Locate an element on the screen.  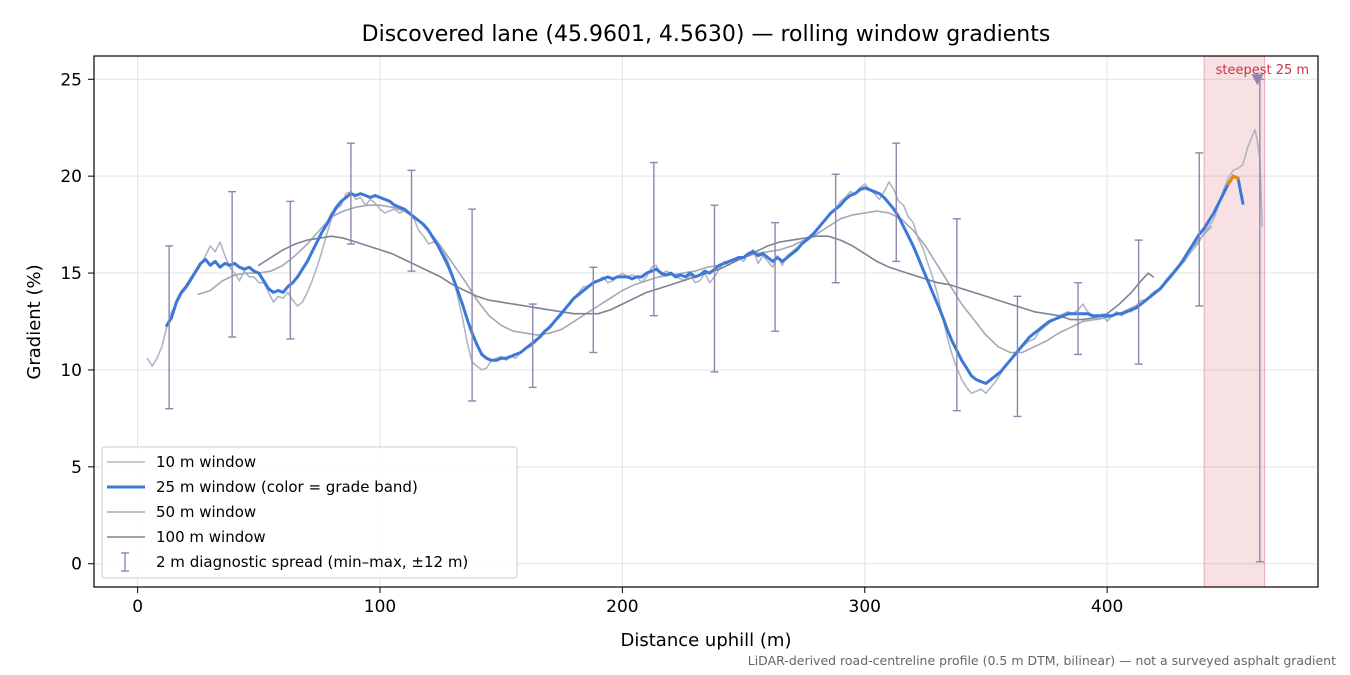
x-tick-label: 300 is located at coordinates (865, 607).